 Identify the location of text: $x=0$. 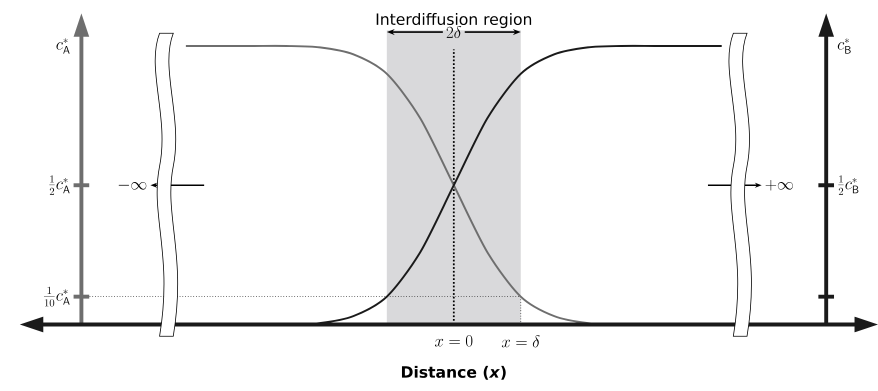
(453, 341).